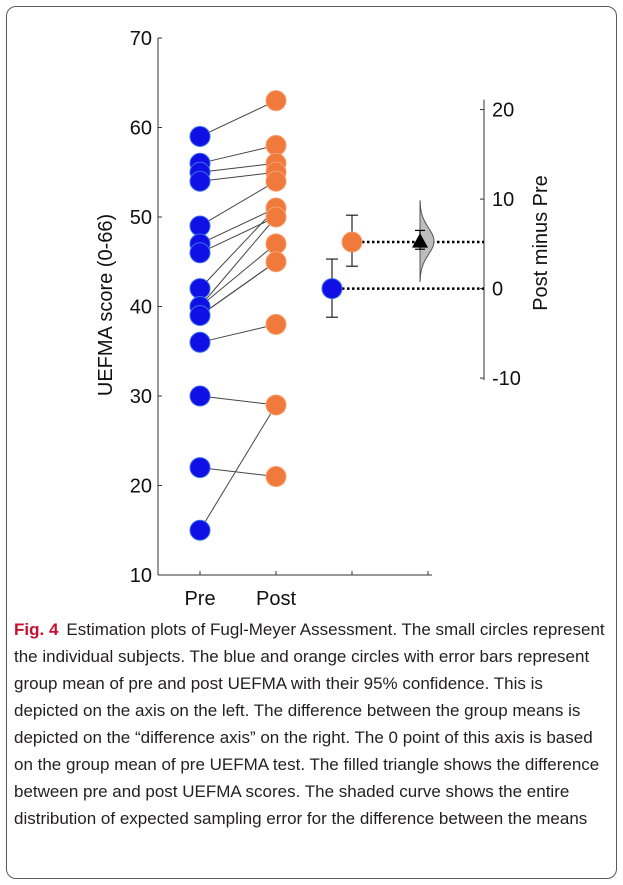  Describe the element at coordinates (503, 200) in the screenshot. I see `right-tick-label: 10` at that location.